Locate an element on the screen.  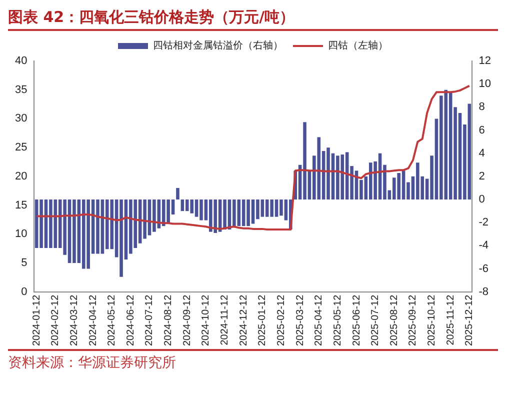
text: 资料来源：华源证券研究所 is located at coordinates (253, 360).